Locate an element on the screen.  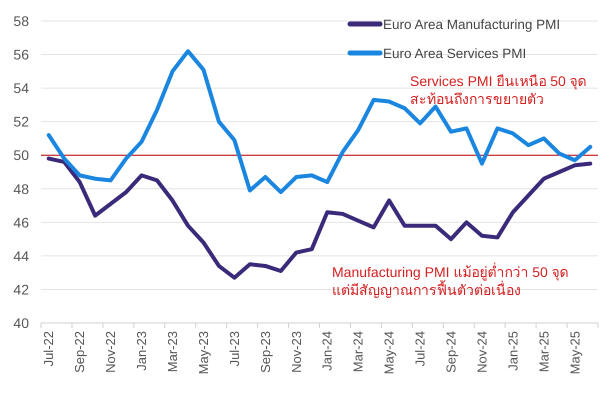
x-tick-label: Nov-23 is located at coordinates (296, 352).